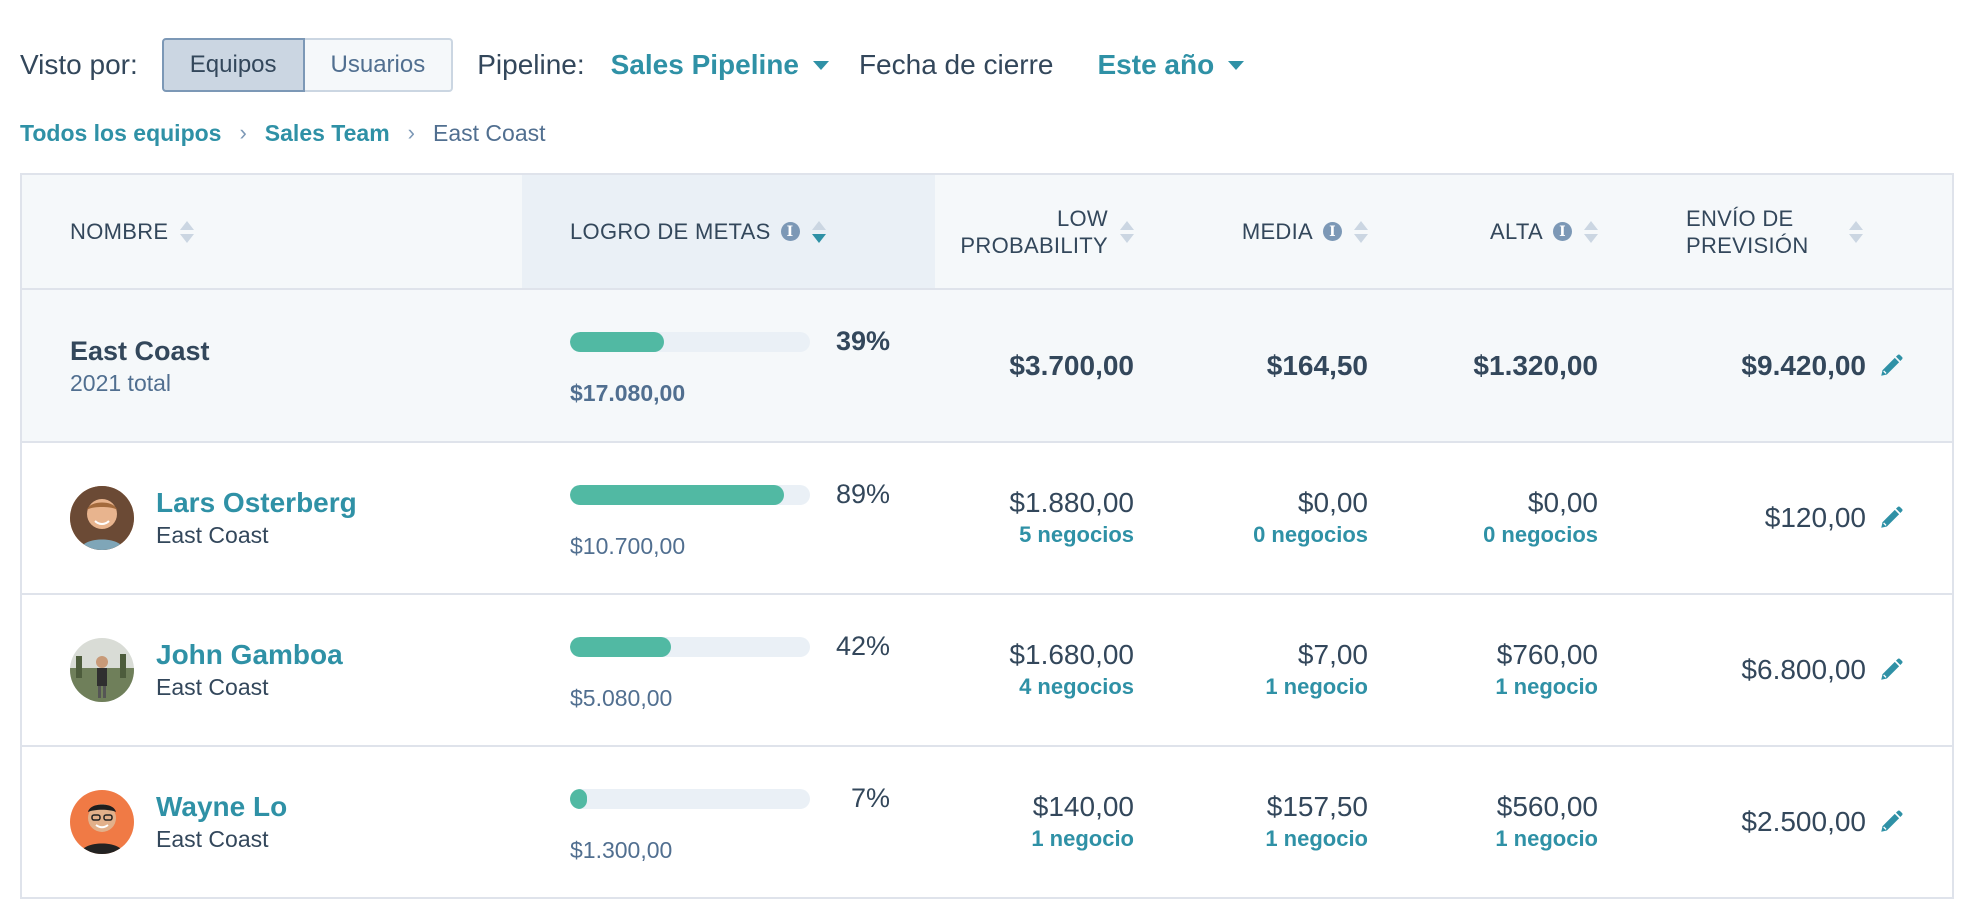 The image size is (1974, 914). I want to click on alta-amount: $560,00, so click(1547, 806).